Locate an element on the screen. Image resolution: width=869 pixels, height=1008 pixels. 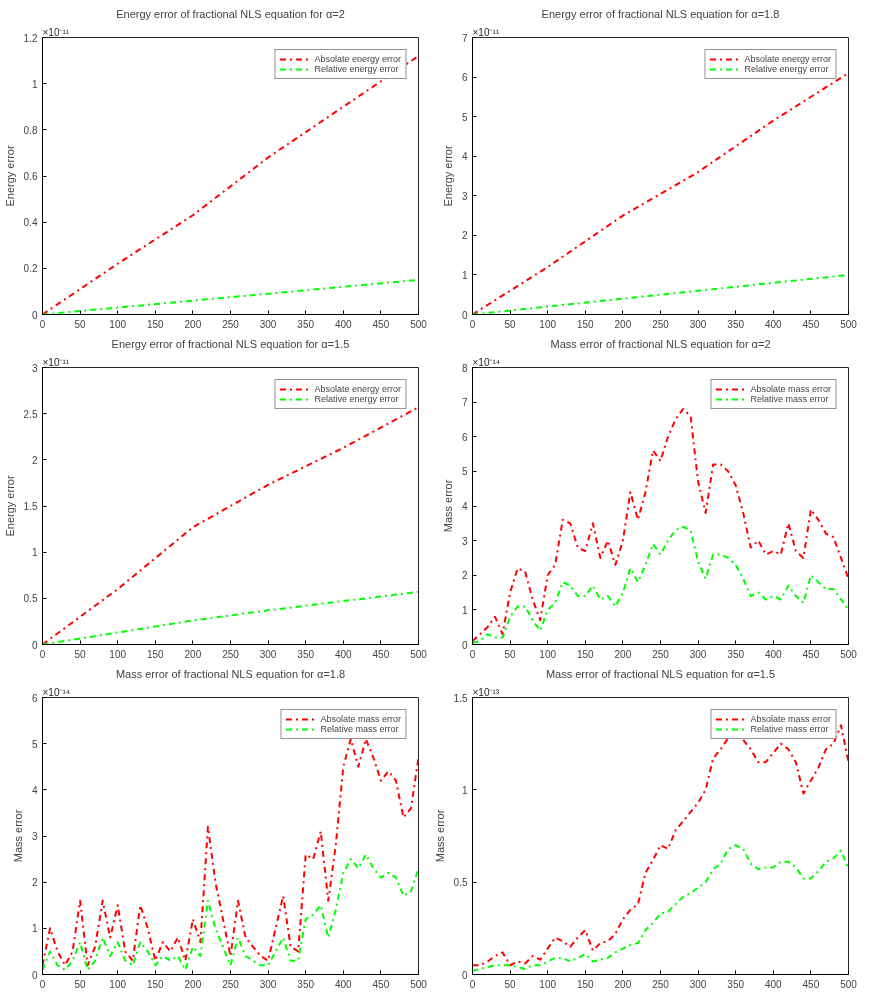
y-tick-label: 0.2 is located at coordinates (30, 269).